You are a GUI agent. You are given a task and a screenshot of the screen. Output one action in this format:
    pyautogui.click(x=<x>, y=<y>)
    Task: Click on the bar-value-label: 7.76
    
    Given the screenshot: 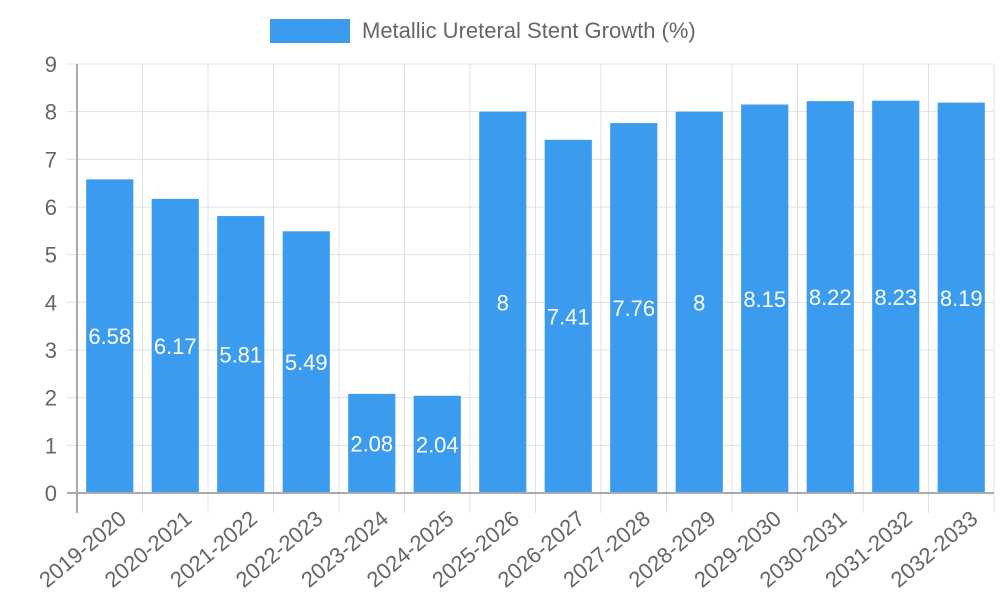 What is the action you would take?
    pyautogui.click(x=633, y=308)
    